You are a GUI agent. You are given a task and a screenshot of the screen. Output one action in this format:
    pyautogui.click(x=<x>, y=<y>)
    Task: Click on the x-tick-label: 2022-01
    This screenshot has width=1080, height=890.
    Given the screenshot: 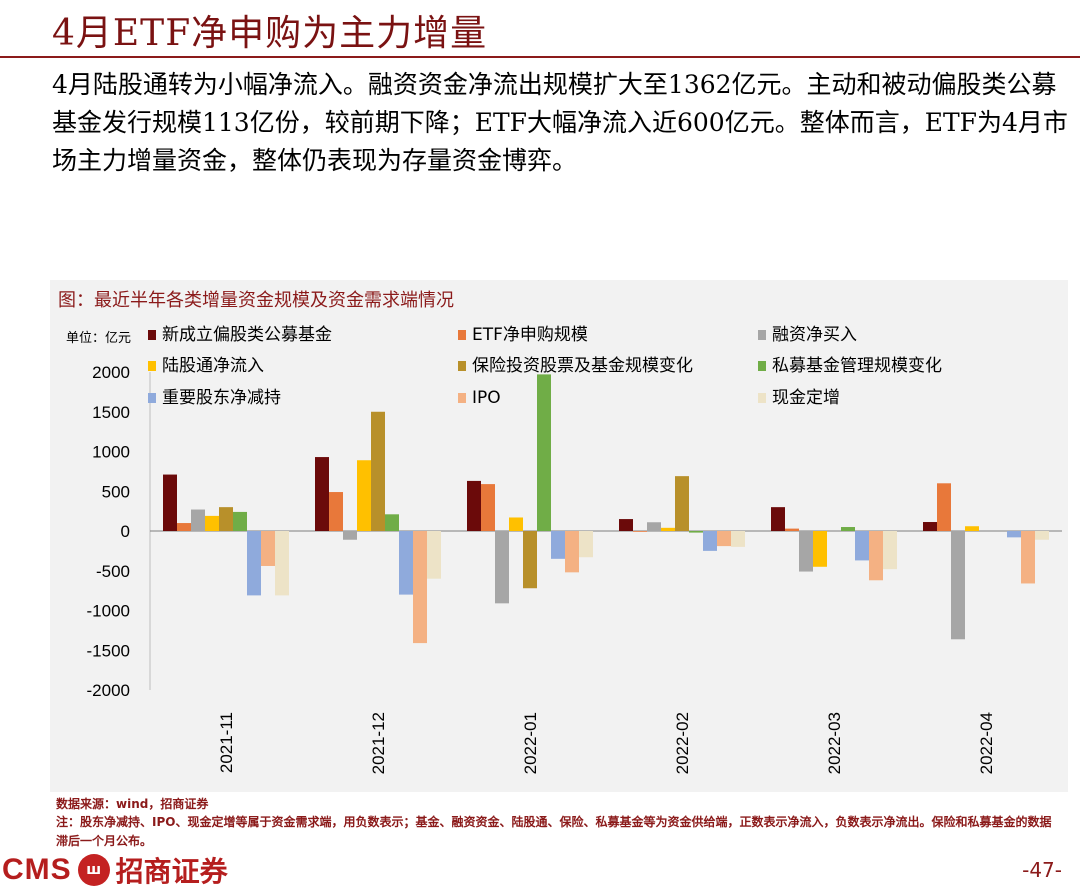 What is the action you would take?
    pyautogui.click(x=530, y=743)
    